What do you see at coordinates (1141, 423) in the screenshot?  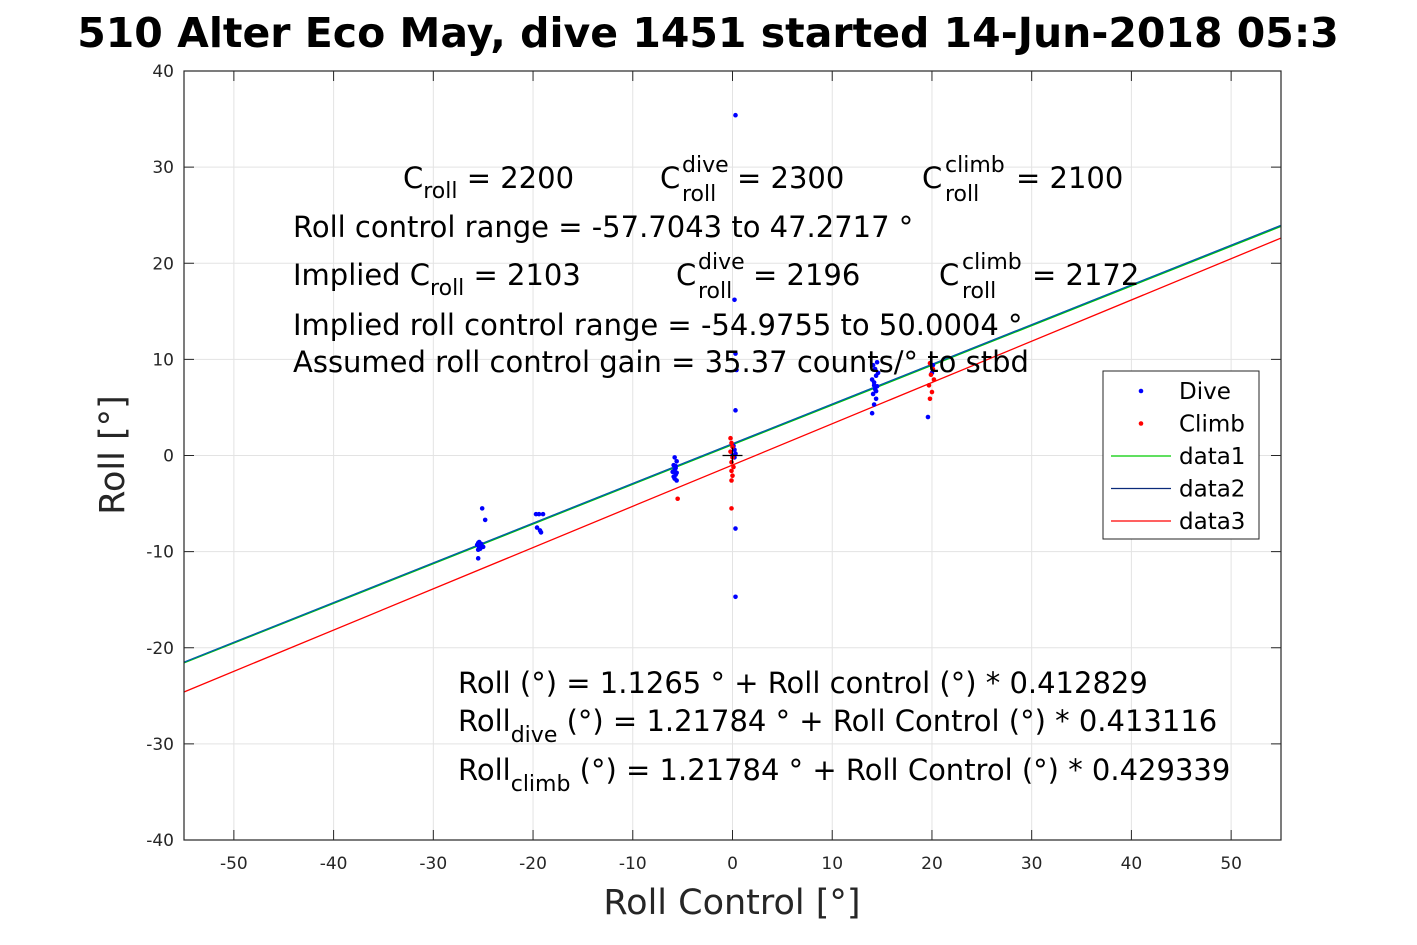 I see `legend-marker-climb` at bounding box center [1141, 423].